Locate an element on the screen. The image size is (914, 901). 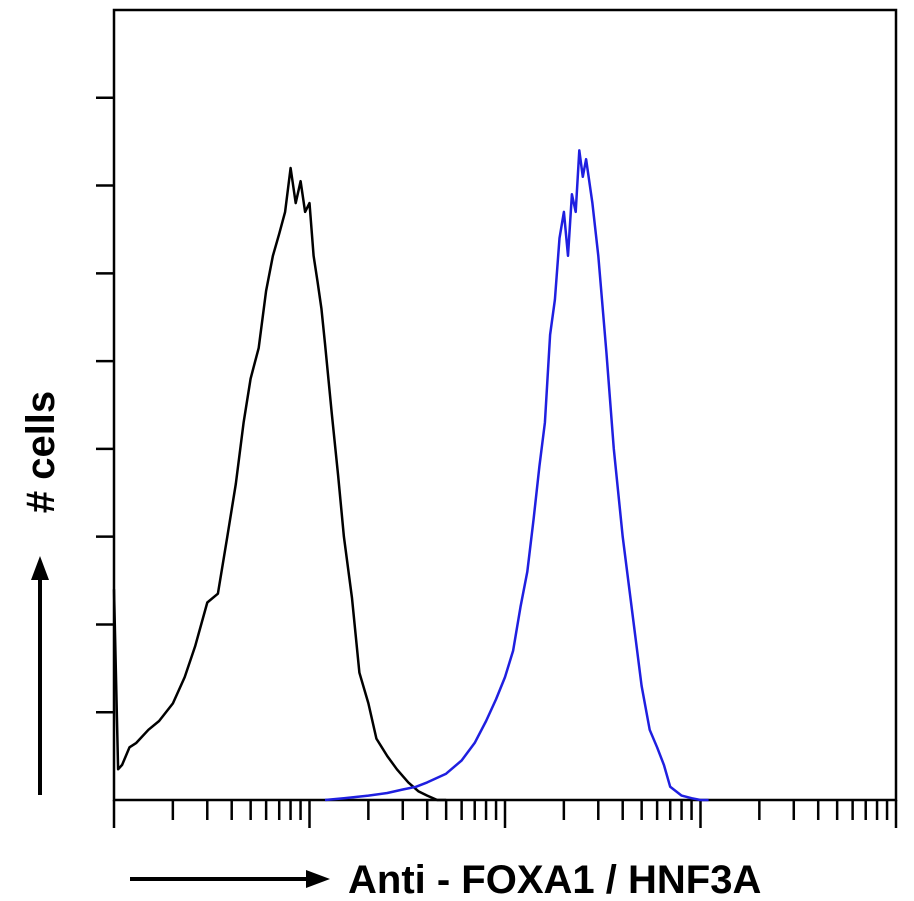
x-axis-arrow-head is located at coordinates (318, 879).